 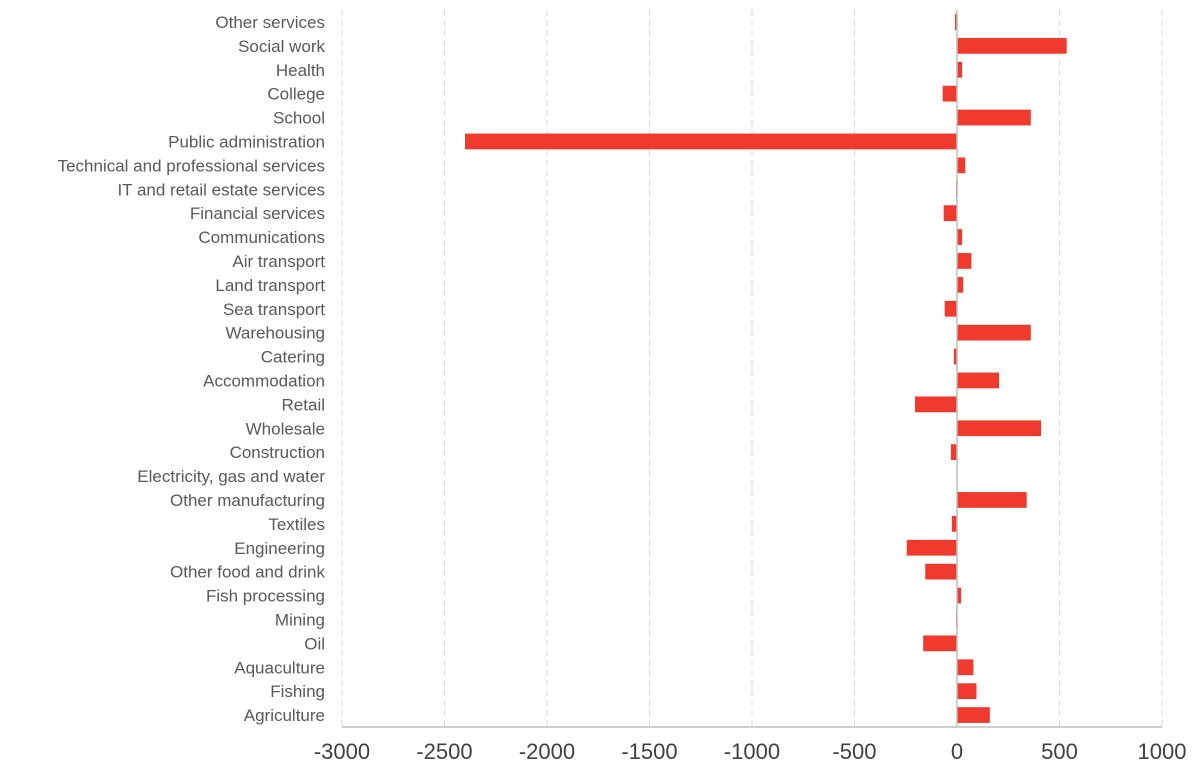 I want to click on category-label: Fish processing, so click(x=265, y=596).